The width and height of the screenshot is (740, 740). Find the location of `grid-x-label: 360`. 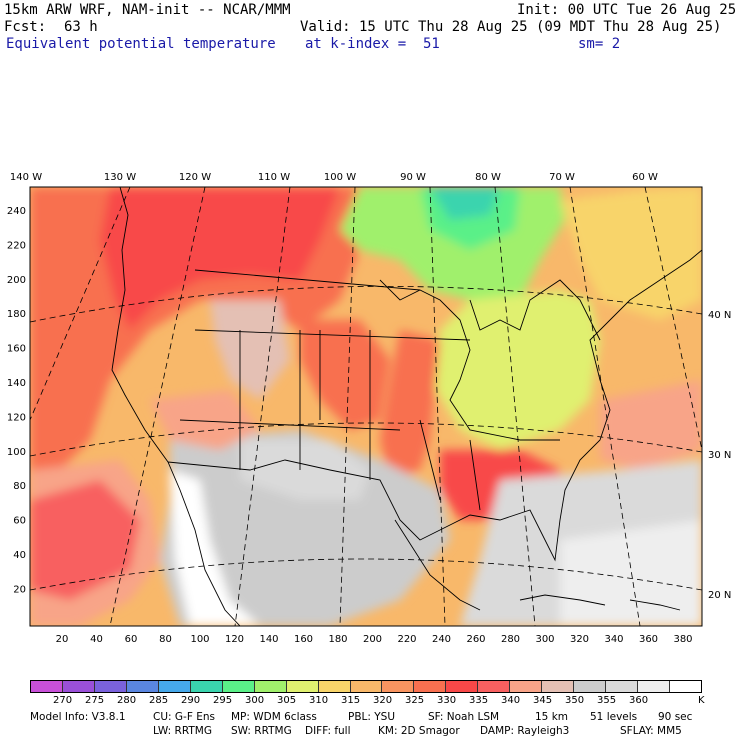

grid-x-label: 360 is located at coordinates (648, 639).